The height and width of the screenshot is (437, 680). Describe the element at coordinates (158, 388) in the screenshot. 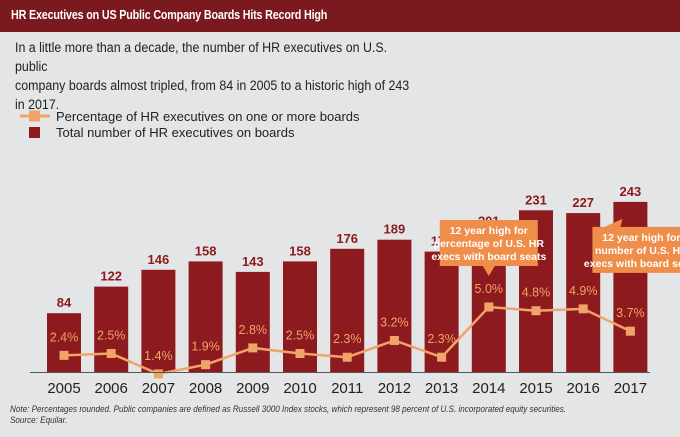

I see `x-tick-label-2007: 2007` at that location.